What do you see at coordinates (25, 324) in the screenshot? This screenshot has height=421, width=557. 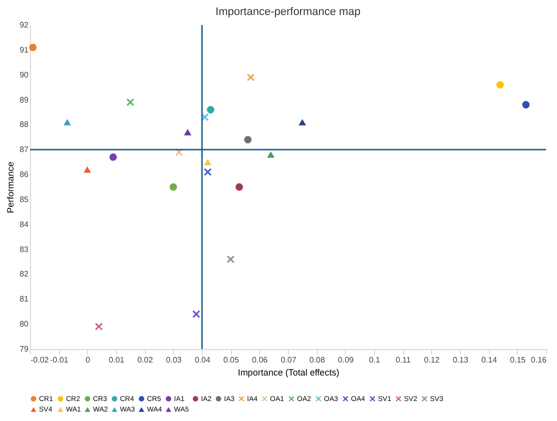 I see `y-tick-label: 80` at bounding box center [25, 324].